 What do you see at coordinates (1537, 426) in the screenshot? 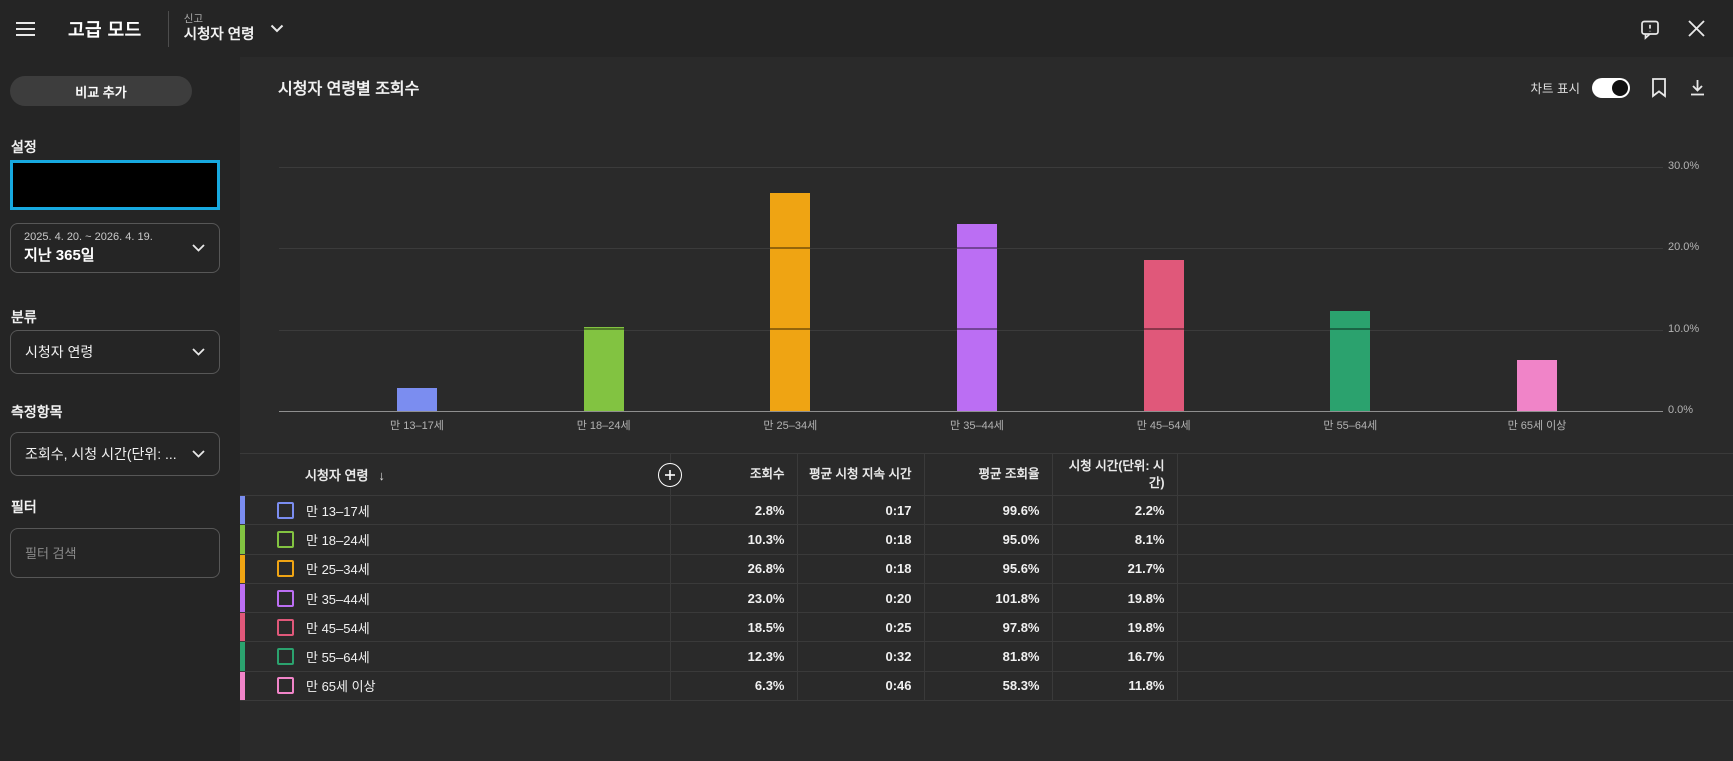
I see `x-axis-label: 만 65세 이상` at bounding box center [1537, 426].